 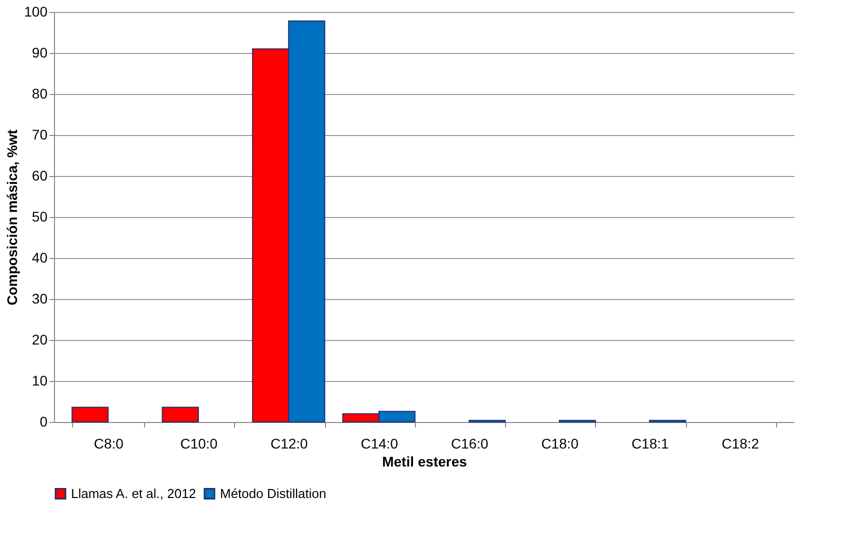 What do you see at coordinates (40, 94) in the screenshot?
I see `y-tick-label: 80` at bounding box center [40, 94].